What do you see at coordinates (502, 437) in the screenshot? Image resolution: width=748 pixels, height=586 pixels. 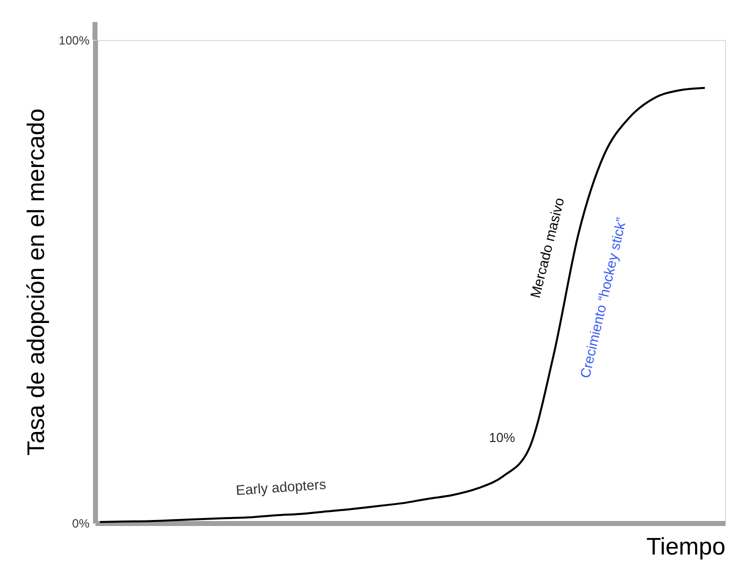 I see `annotation: 10%` at bounding box center [502, 437].